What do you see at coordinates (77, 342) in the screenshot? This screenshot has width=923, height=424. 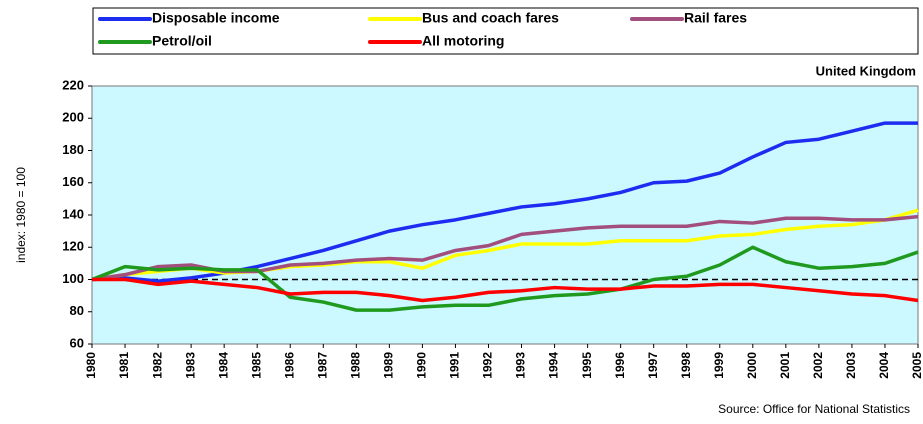 I see `y-tick-label: 60` at bounding box center [77, 342].